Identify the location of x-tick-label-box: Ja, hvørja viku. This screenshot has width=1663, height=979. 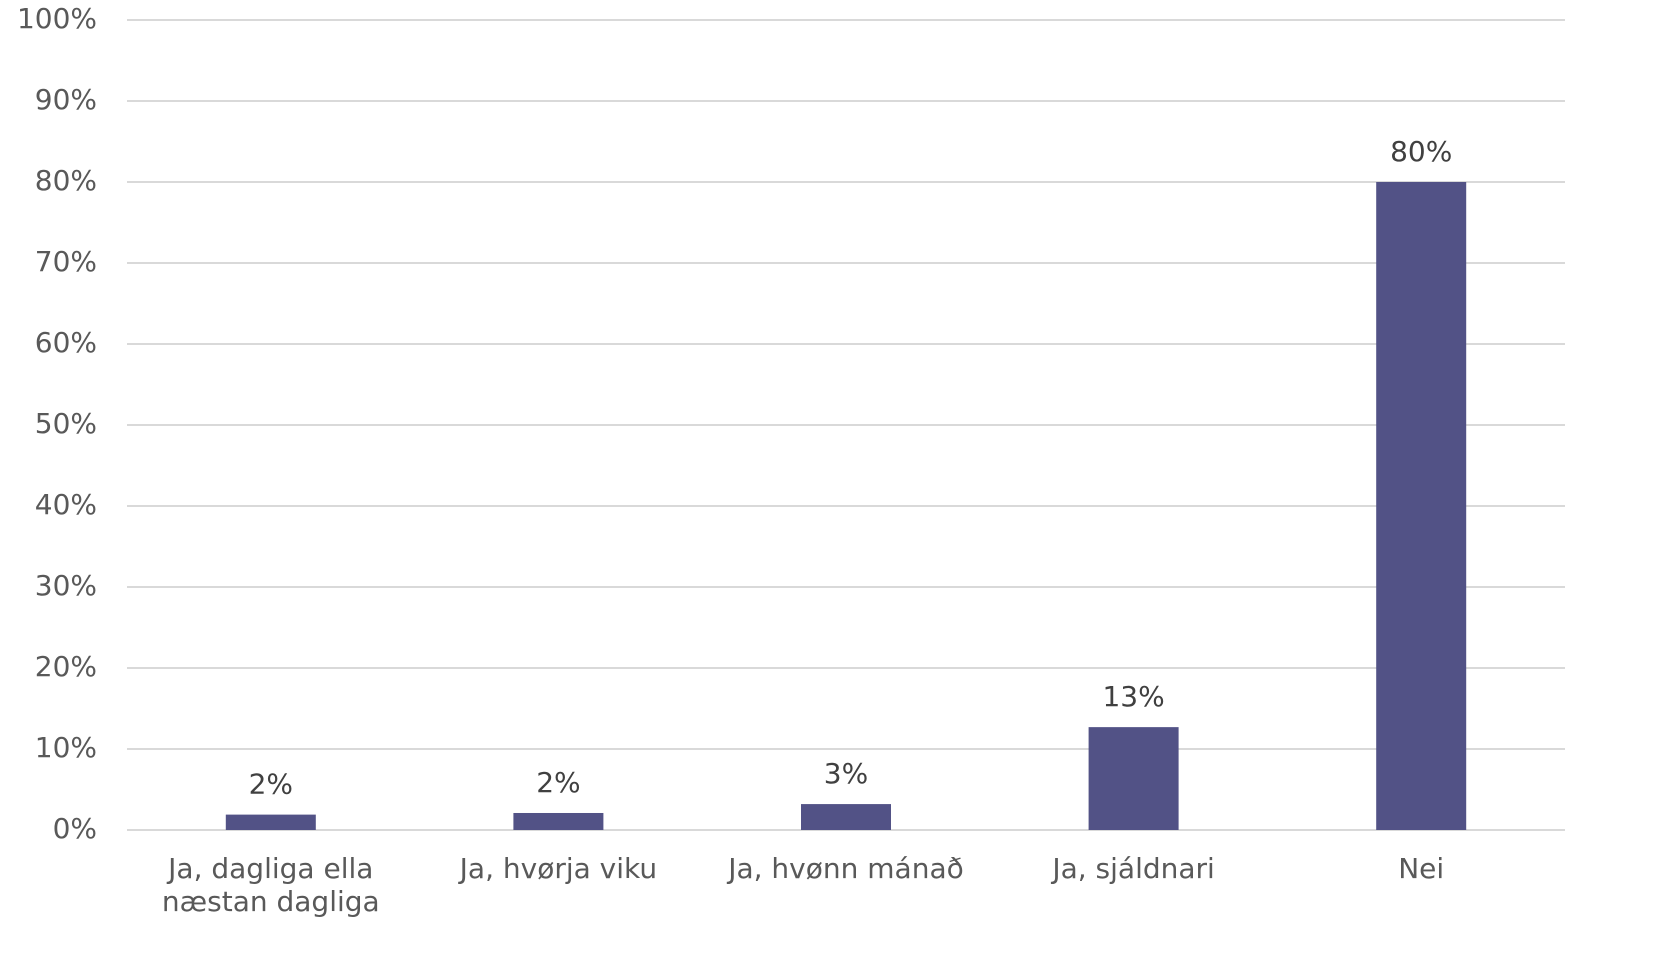
(558, 868).